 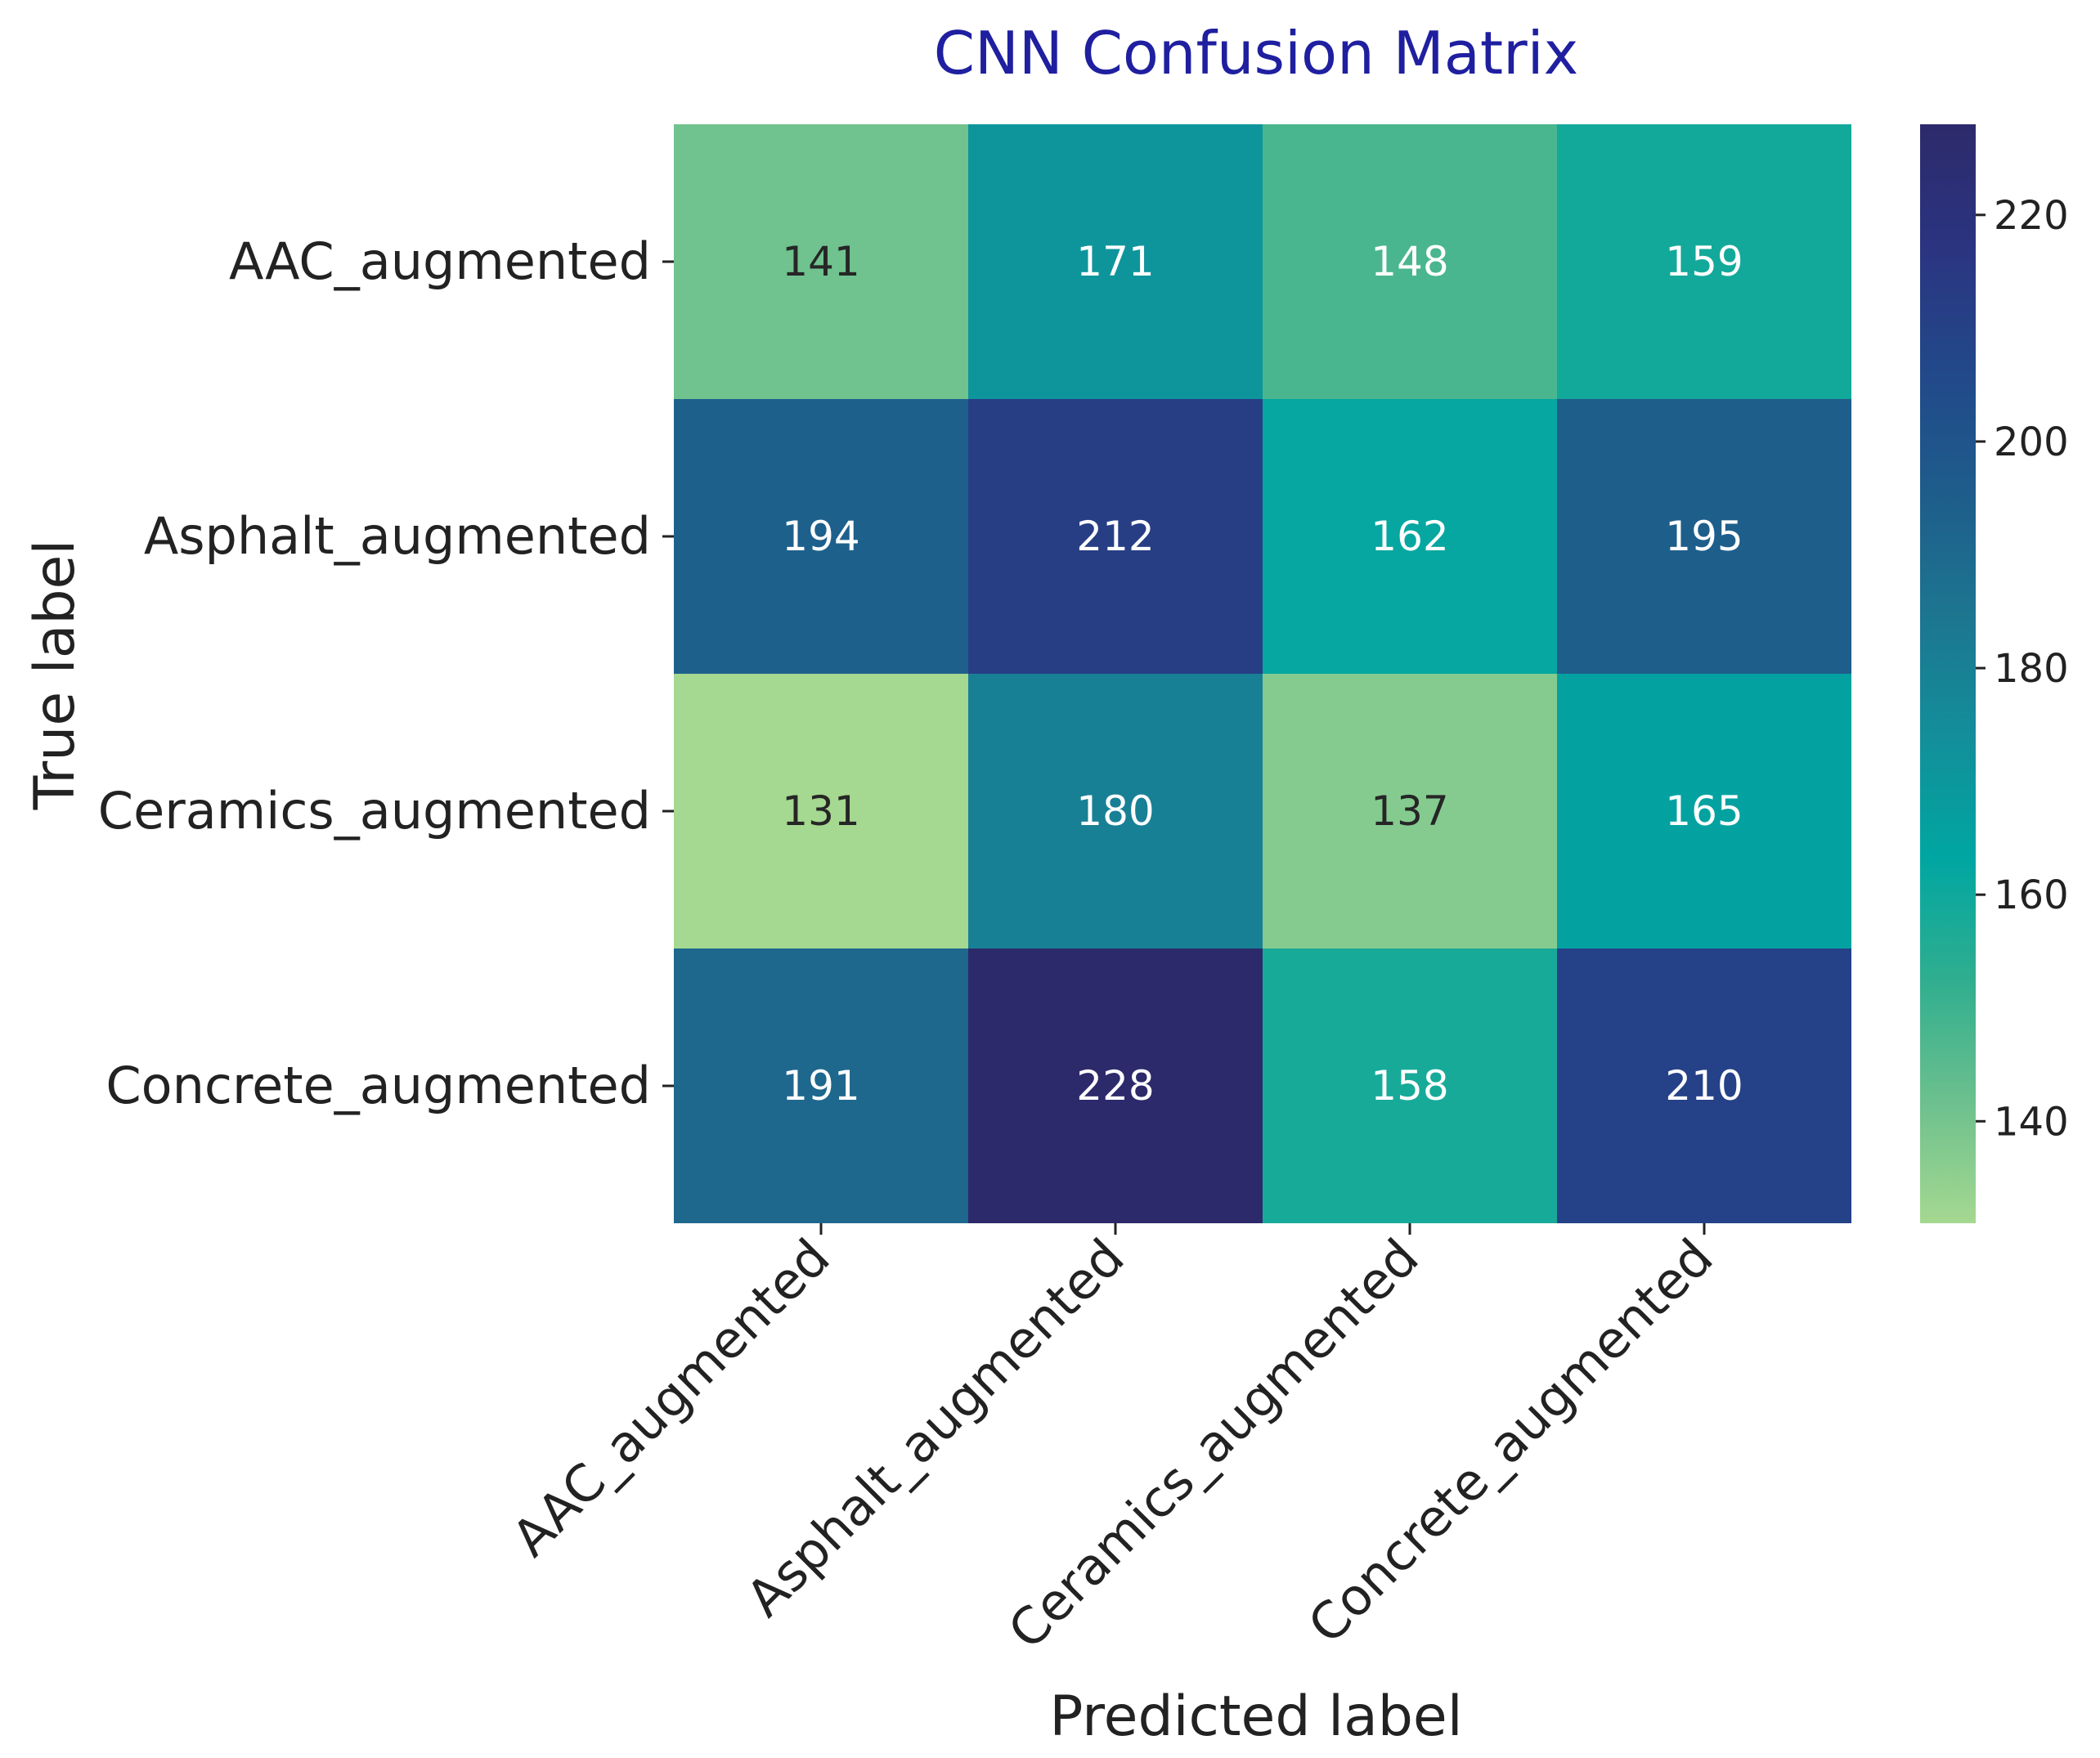 I want to click on chart-title: CNN Confusion Matrix, so click(x=1256, y=53).